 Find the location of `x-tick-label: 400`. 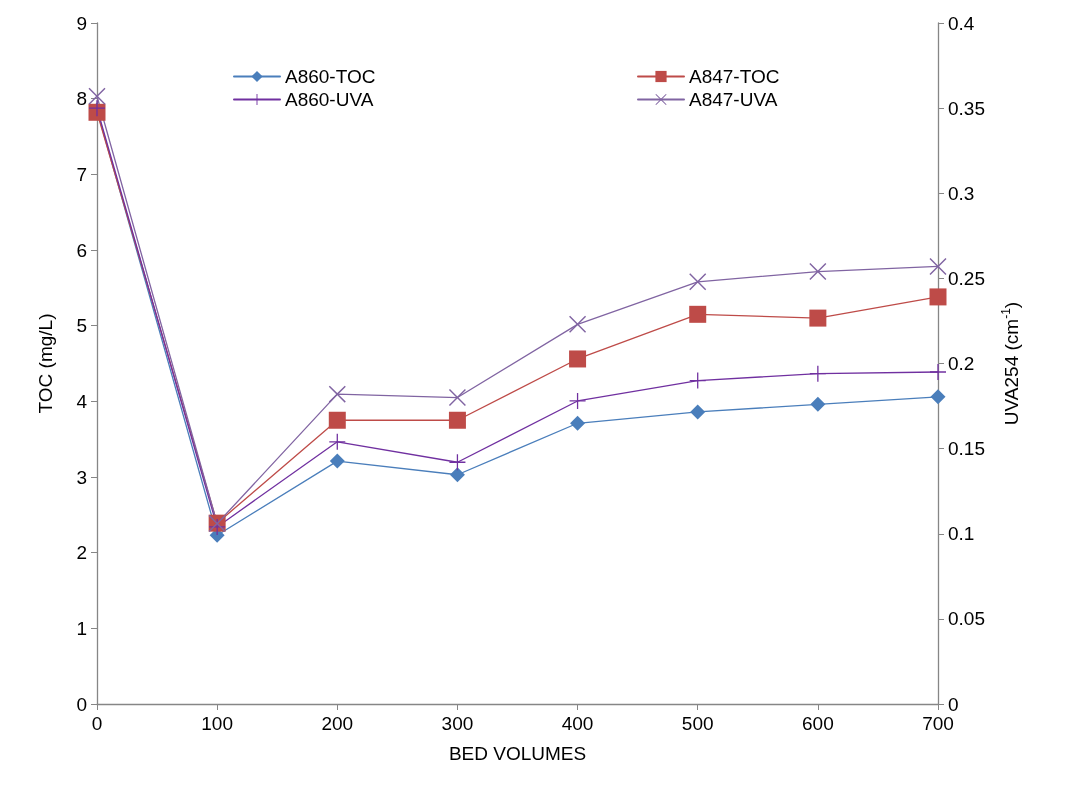

x-tick-label: 400 is located at coordinates (577, 723).